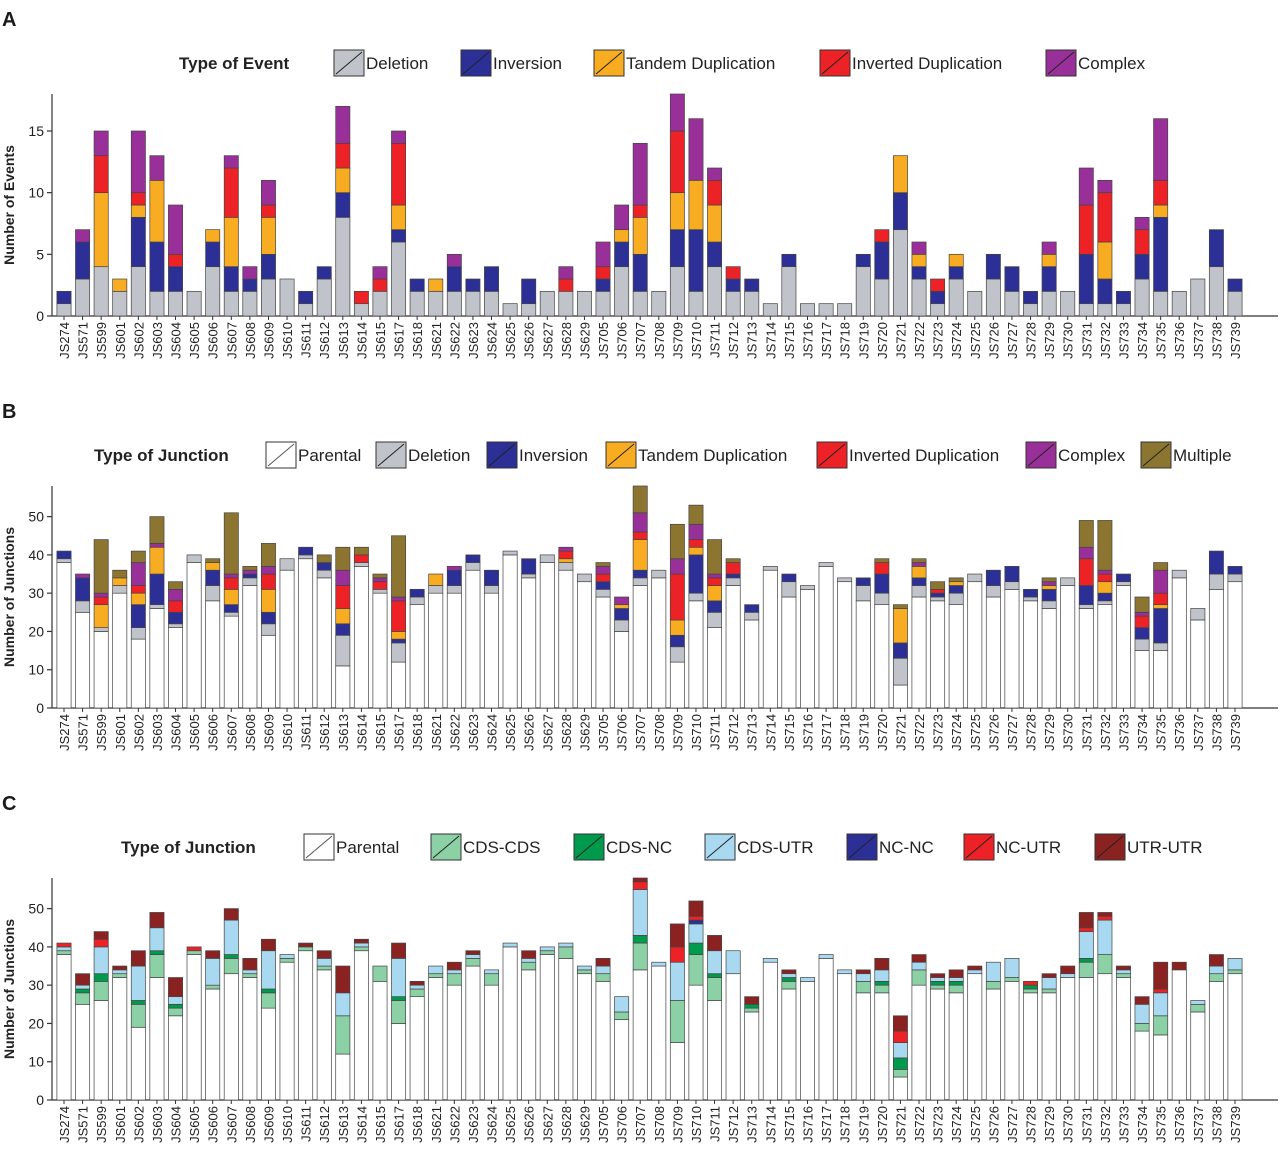 Image resolution: width=1280 pixels, height=1157 pixels. What do you see at coordinates (492, 340) in the screenshot?
I see `x-tick-label: JS624` at bounding box center [492, 340].